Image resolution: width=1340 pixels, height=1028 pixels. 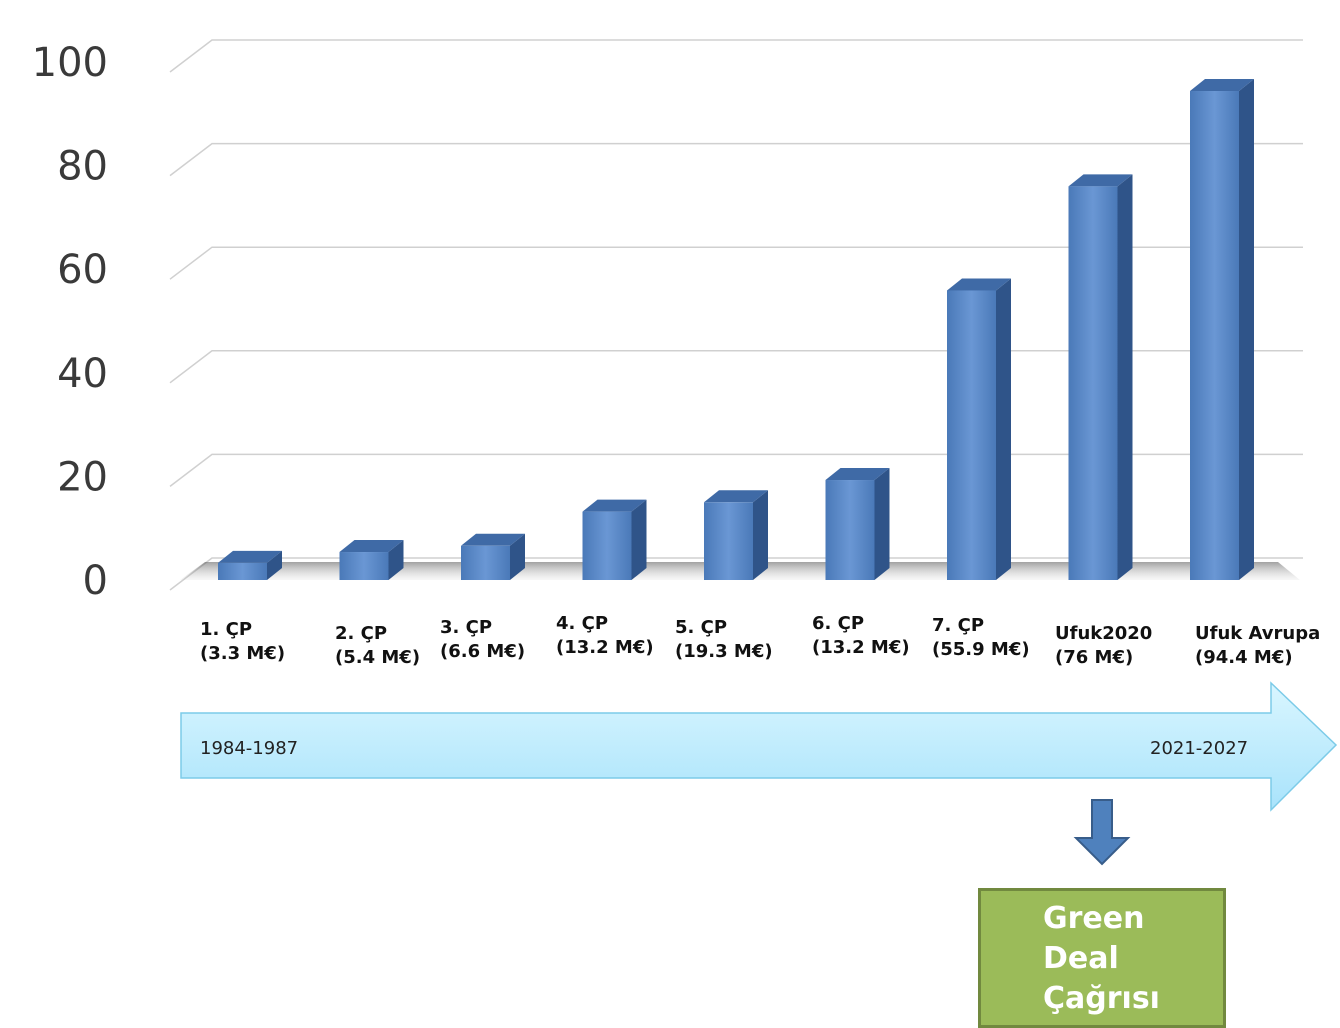 What do you see at coordinates (361, 633) in the screenshot?
I see `category-name: 2. ÇP` at bounding box center [361, 633].